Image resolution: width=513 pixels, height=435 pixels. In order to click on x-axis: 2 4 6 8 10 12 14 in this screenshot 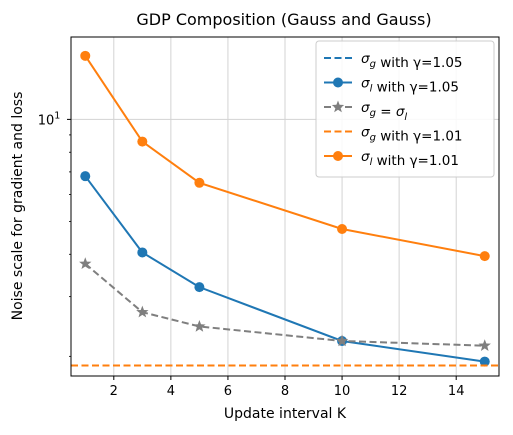, I will do `click(287, 387)`.